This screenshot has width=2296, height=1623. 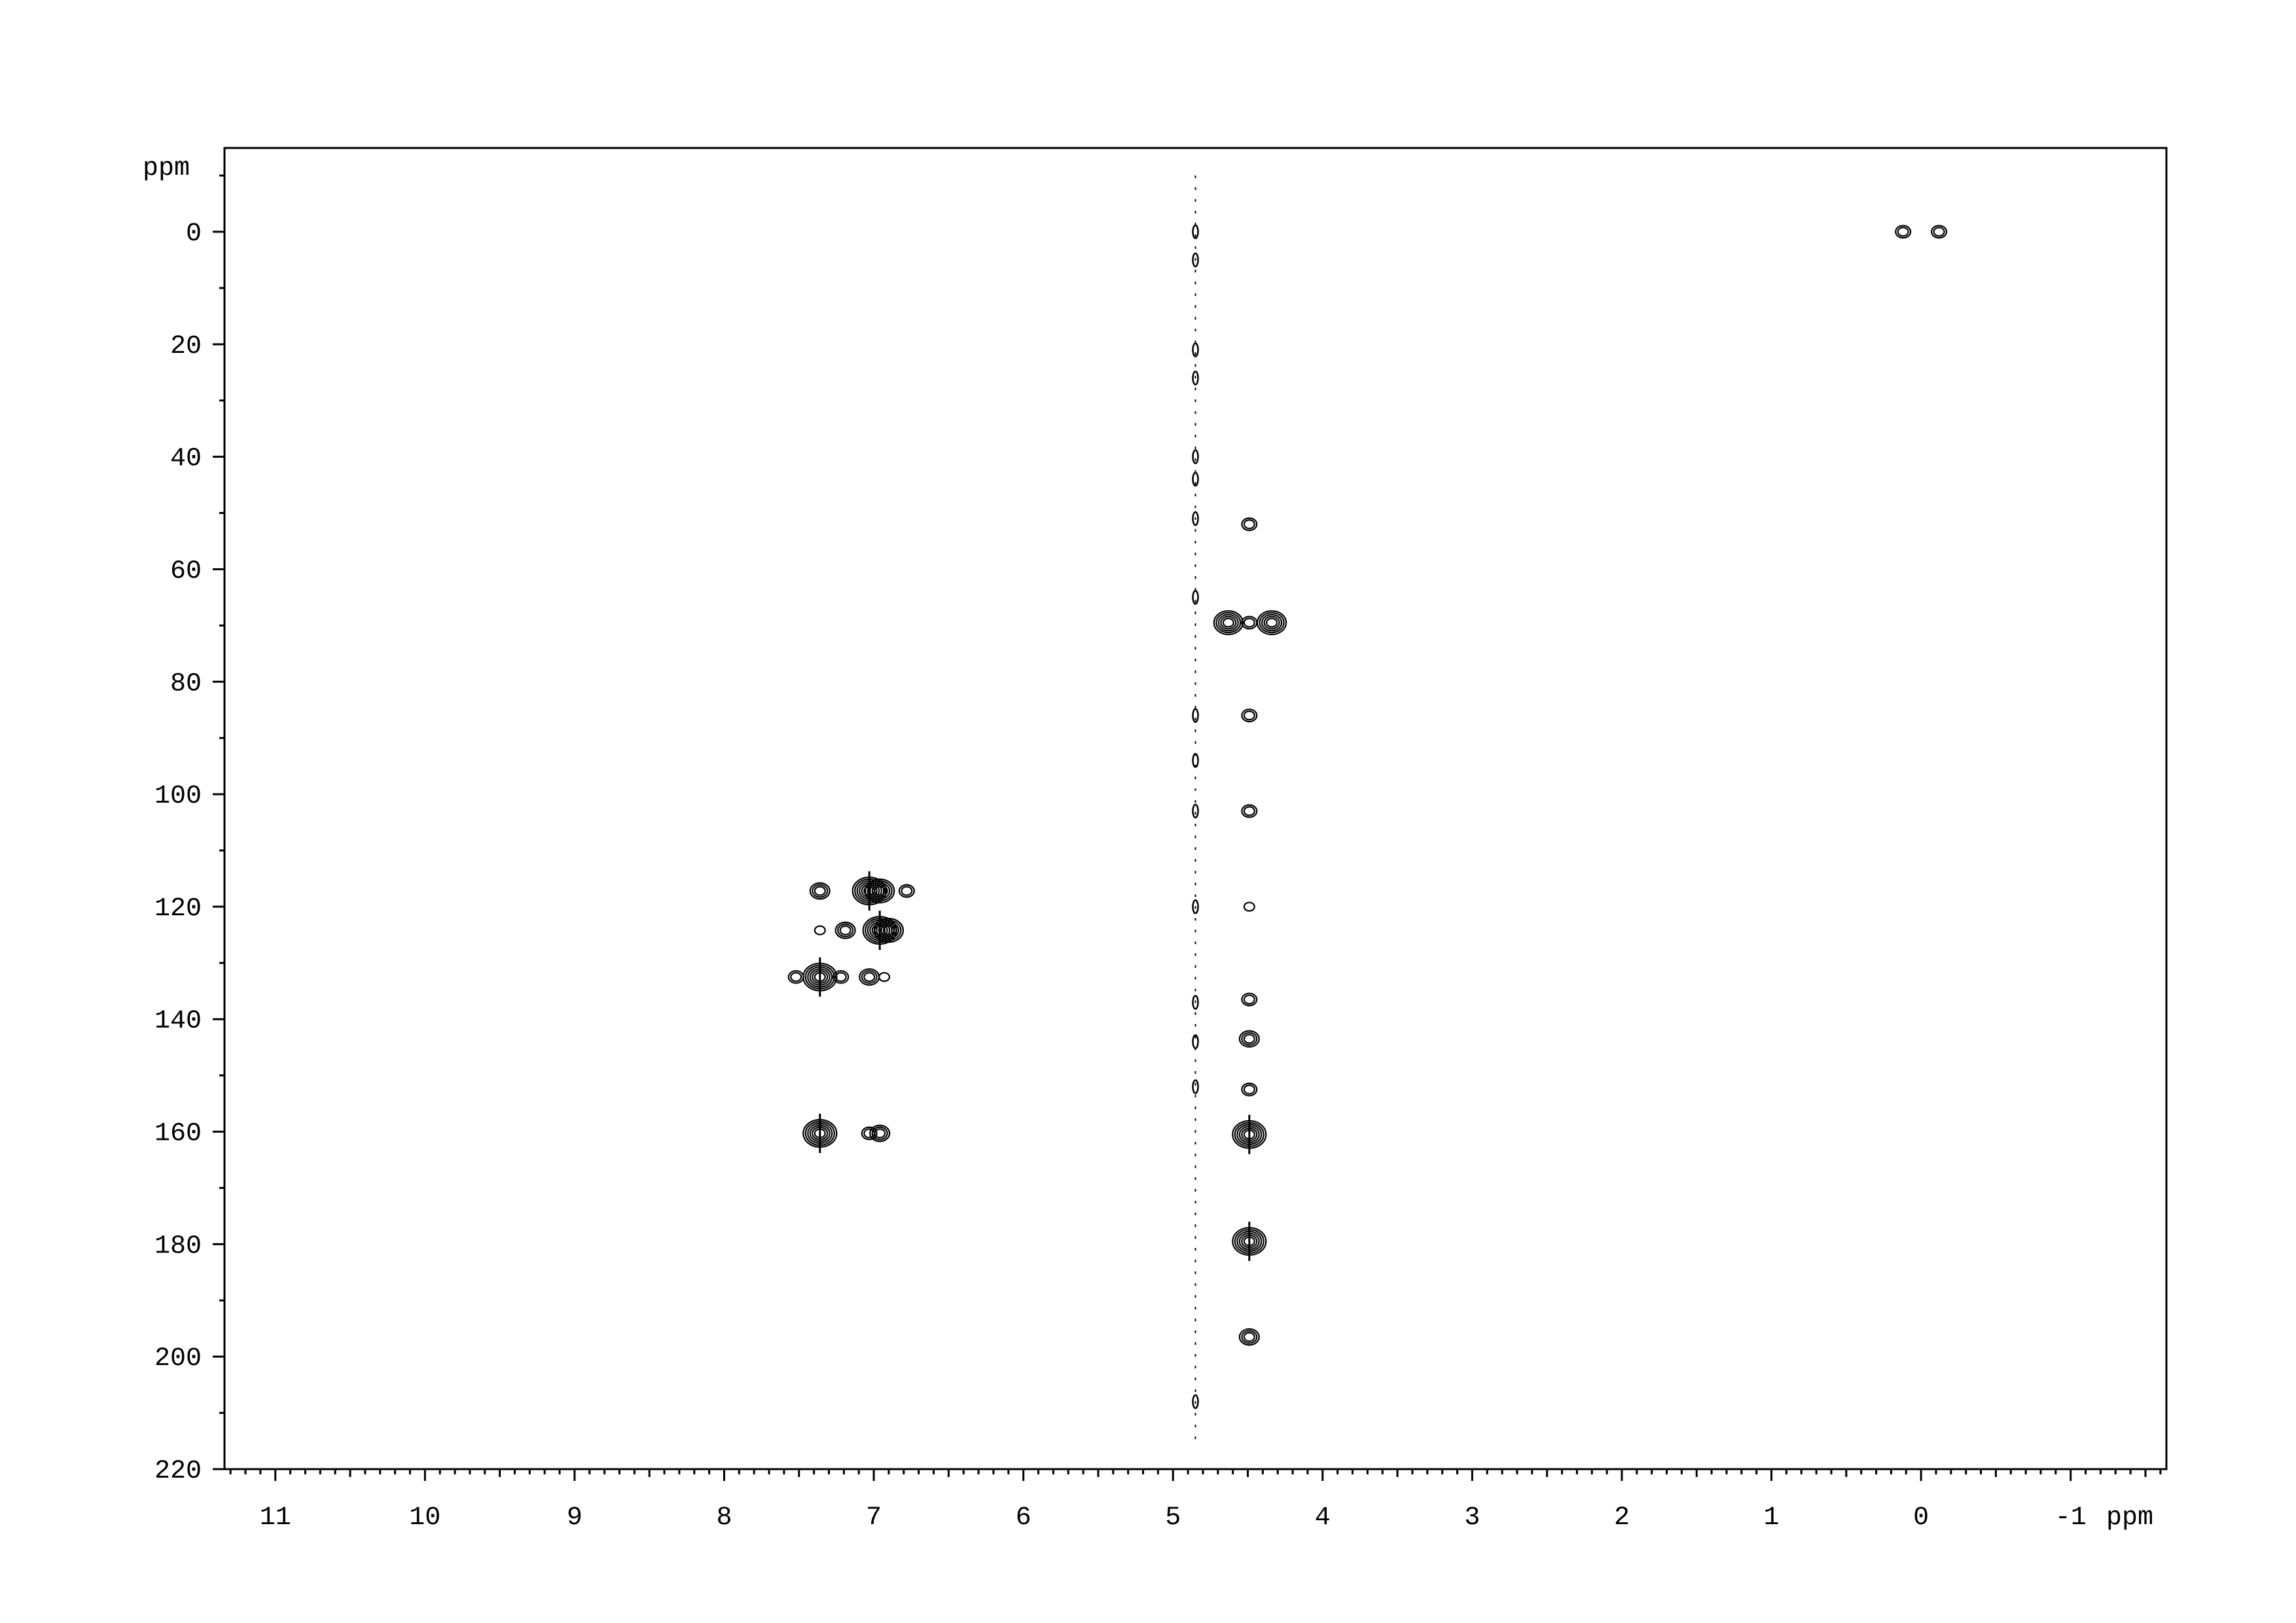 What do you see at coordinates (166, 168) in the screenshot?
I see `y-axis-label: ppm` at bounding box center [166, 168].